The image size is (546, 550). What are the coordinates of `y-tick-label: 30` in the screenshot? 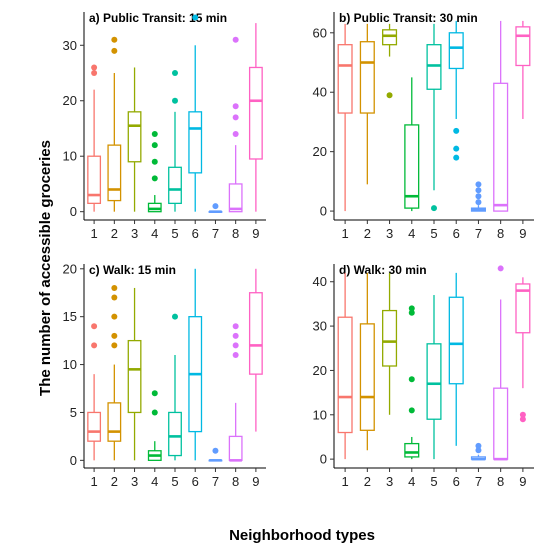 It's located at (320, 326).